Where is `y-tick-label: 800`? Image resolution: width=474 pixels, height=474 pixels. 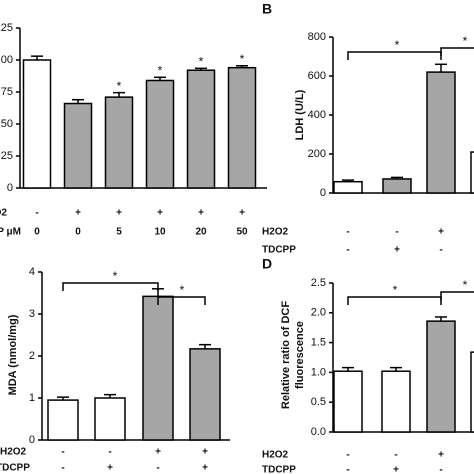
y-tick-label: 800 is located at coordinates (317, 37).